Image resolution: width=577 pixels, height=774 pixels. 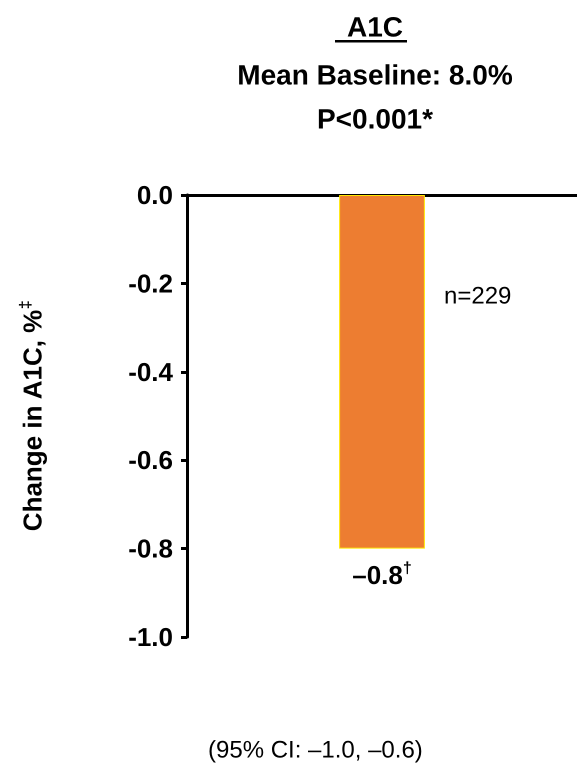 I want to click on chart-title: A1C, so click(x=375, y=27).